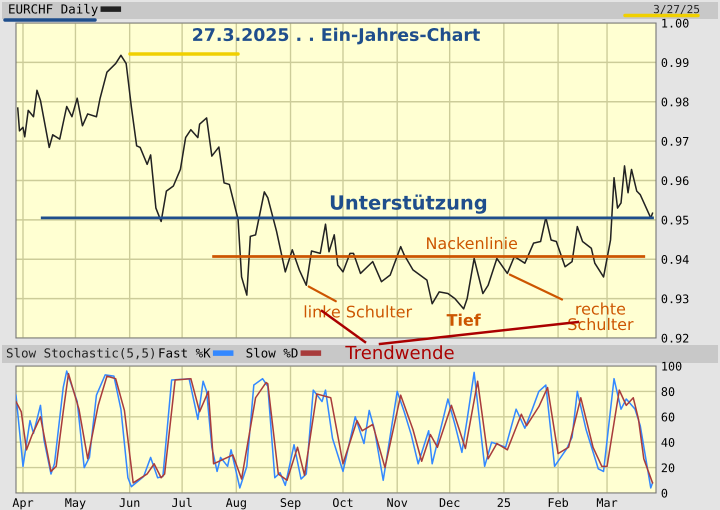 This screenshot has height=510, width=720. What do you see at coordinates (675, 220) in the screenshot?
I see `y-tick-label: 0.95` at bounding box center [675, 220].